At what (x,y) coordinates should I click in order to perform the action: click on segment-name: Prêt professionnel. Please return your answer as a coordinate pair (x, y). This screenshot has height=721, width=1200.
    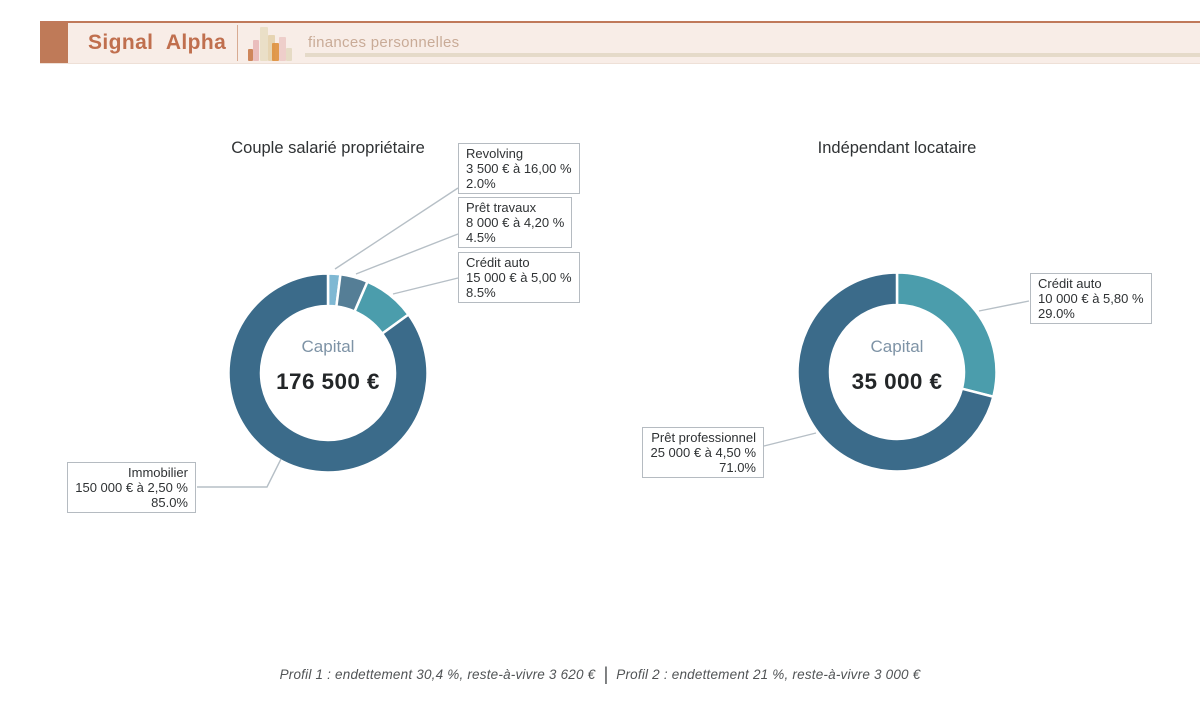
    Looking at the image, I should click on (703, 437).